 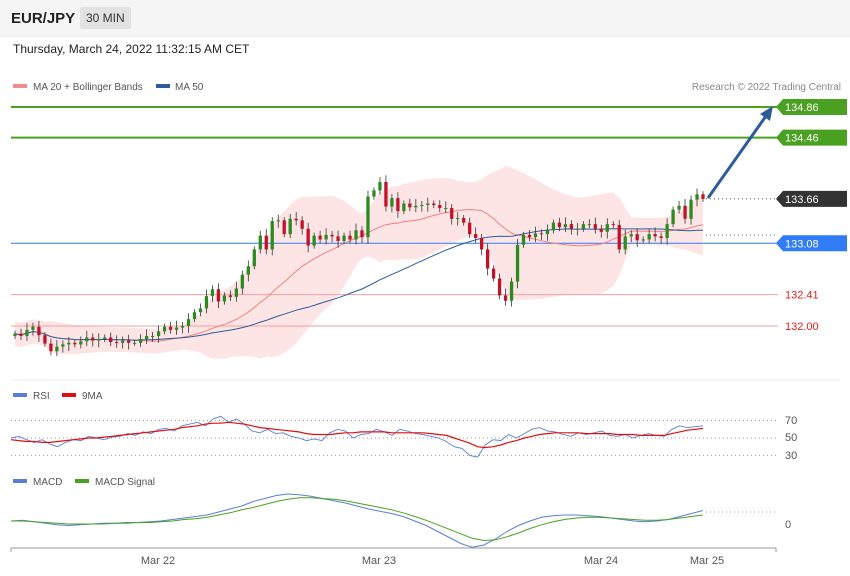 What do you see at coordinates (379, 561) in the screenshot?
I see `x-tick-mar23: Mar 23` at bounding box center [379, 561].